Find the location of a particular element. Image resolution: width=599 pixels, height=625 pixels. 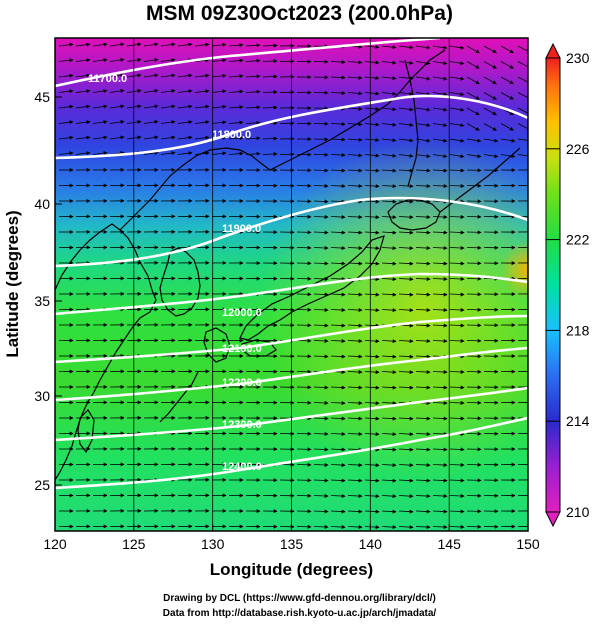

y-tick-label: 35 is located at coordinates (42, 301).